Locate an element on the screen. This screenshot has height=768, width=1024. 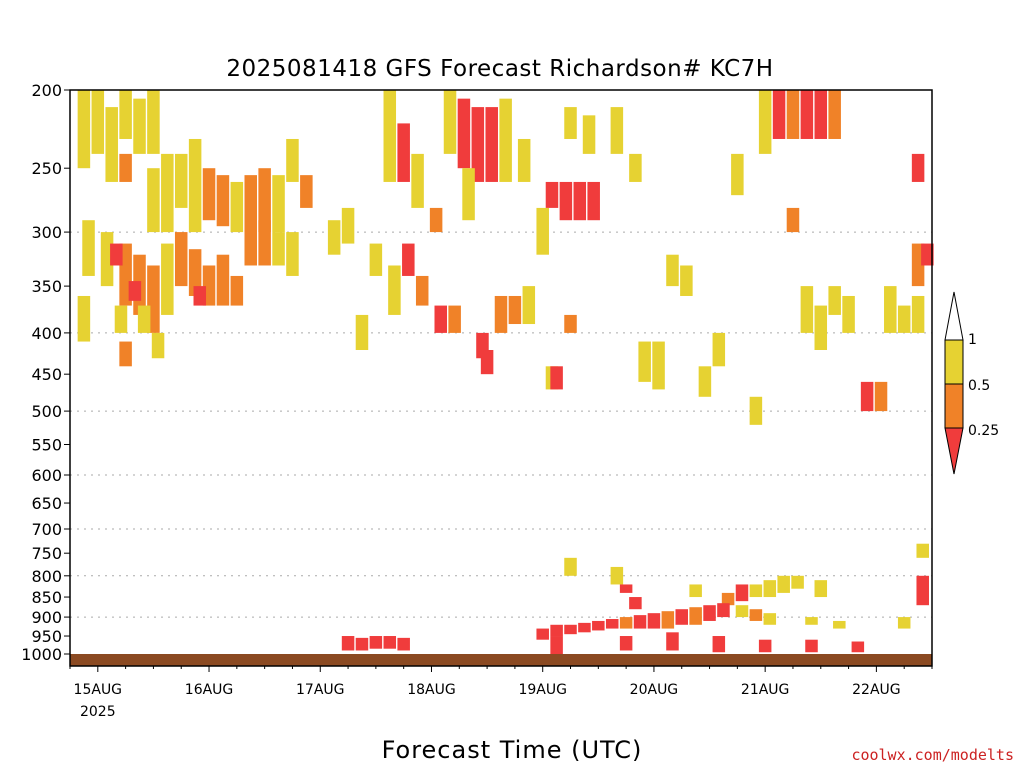
x-tick-label: 20AUG is located at coordinates (654, 690).